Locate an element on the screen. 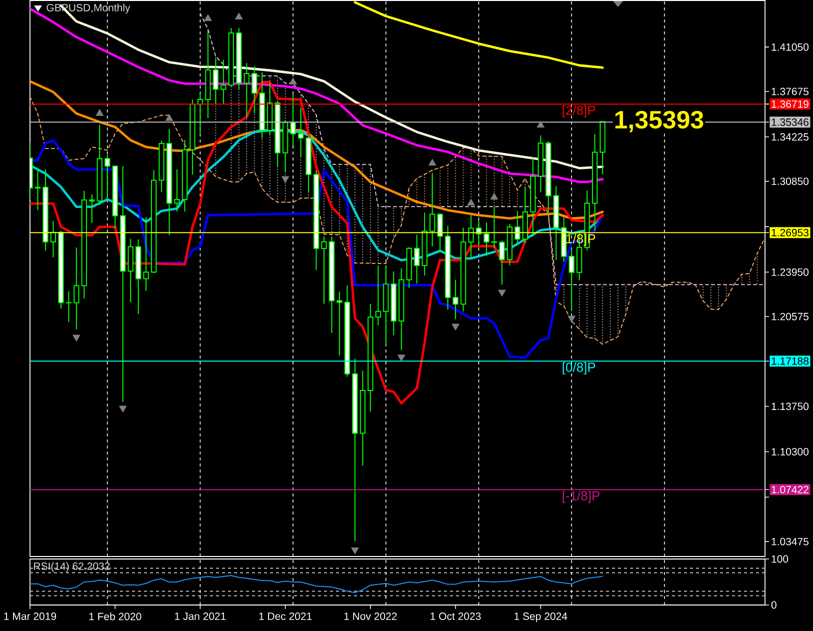 This screenshot has height=631, width=813. y-tick-label: 0 is located at coordinates (773, 605).